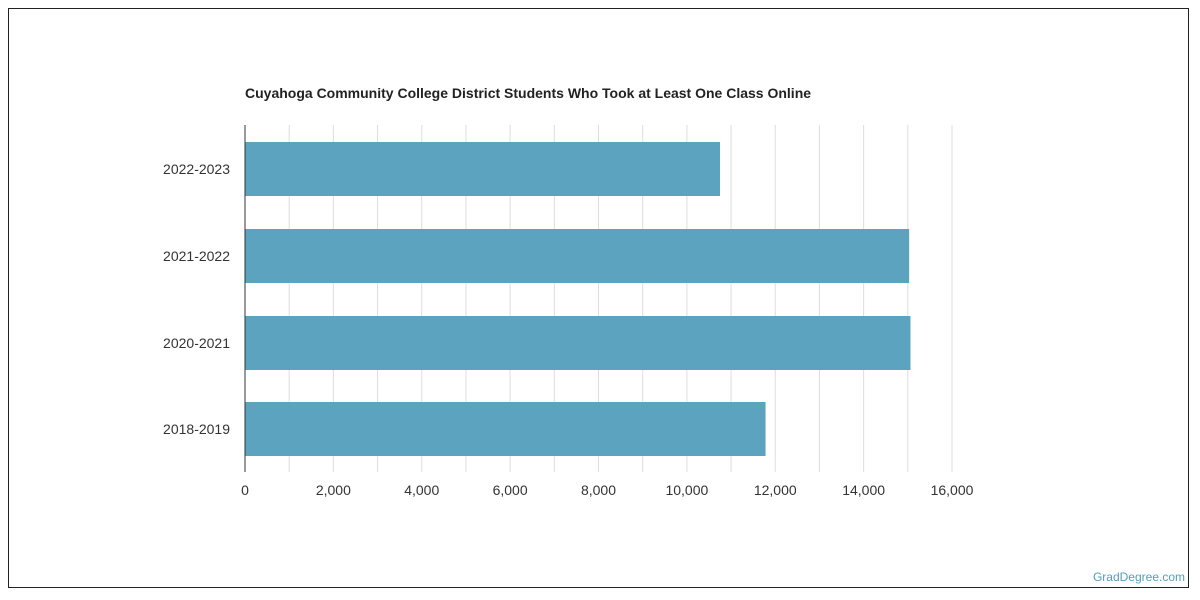 The height and width of the screenshot is (600, 1200). What do you see at coordinates (510, 490) in the screenshot?
I see `x-tick-label: 6,000` at bounding box center [510, 490].